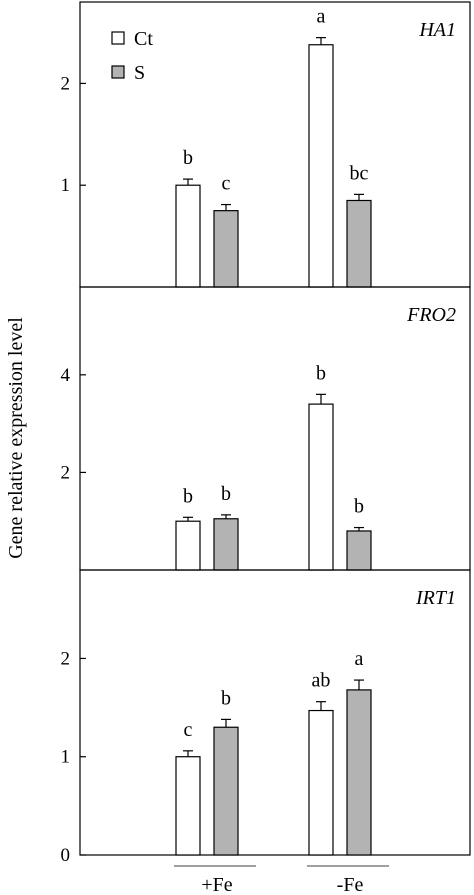 The image size is (474, 895). What do you see at coordinates (321, 681) in the screenshot?
I see `significance-letter: ab` at bounding box center [321, 681].